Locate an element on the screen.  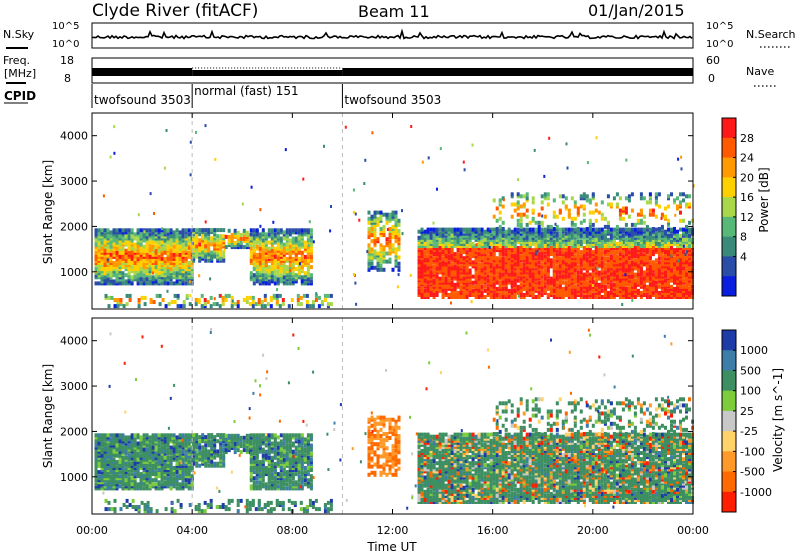
power-colorbar-tick-label: 20 is located at coordinates (747, 177).